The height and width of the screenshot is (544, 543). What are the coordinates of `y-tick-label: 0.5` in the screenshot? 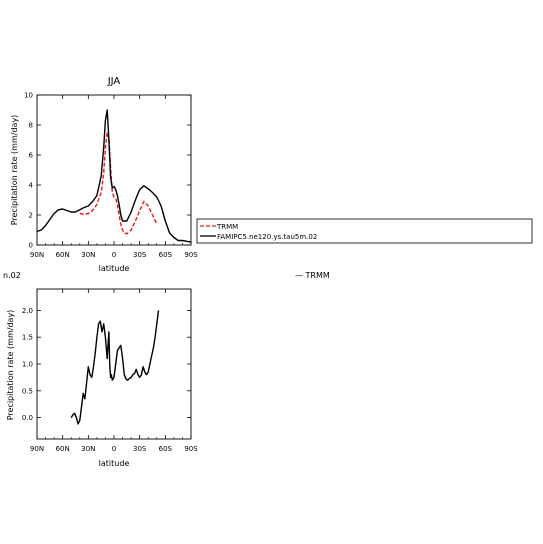 It's located at (27, 391).